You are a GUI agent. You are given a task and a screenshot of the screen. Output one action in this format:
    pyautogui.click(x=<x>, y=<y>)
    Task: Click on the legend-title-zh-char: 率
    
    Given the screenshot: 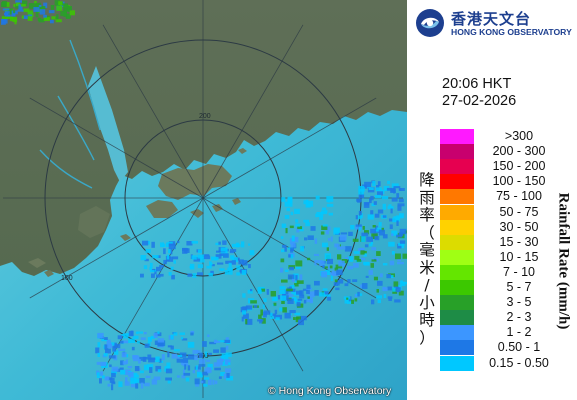 What is the action you would take?
    pyautogui.click(x=427, y=215)
    